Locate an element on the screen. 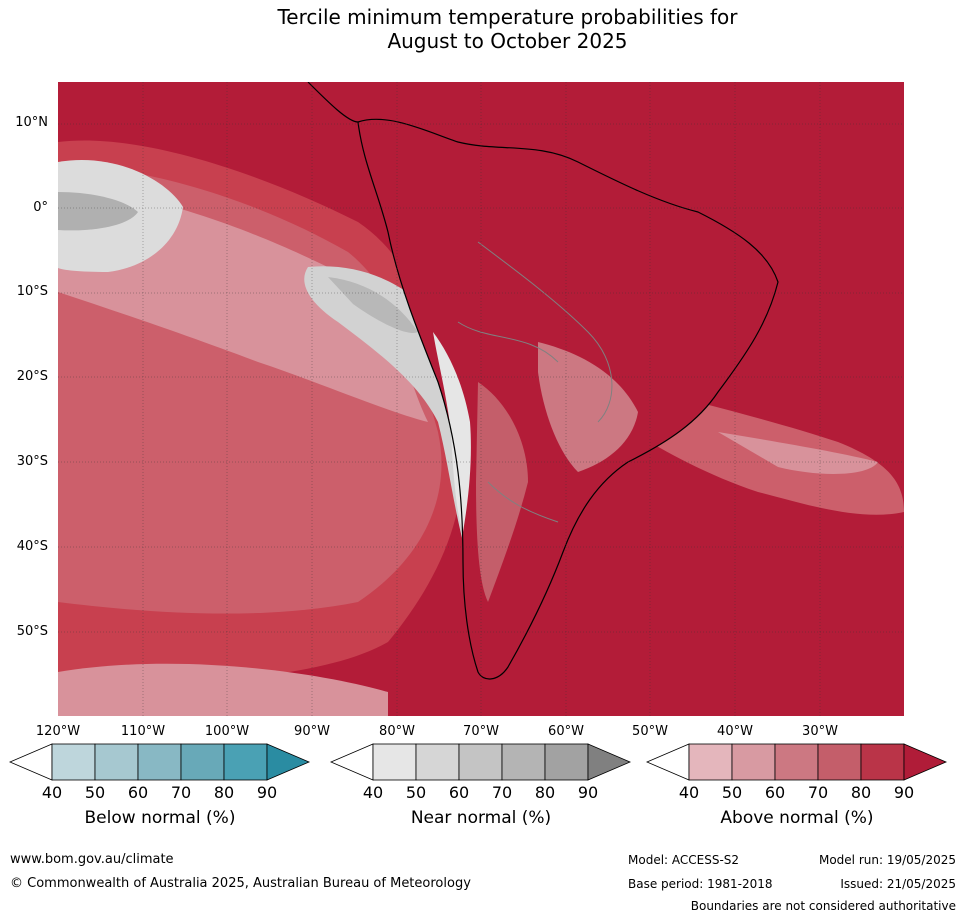 The height and width of the screenshot is (919, 965). issued-text: Issued: 21/05/2025 is located at coordinates (898, 884).